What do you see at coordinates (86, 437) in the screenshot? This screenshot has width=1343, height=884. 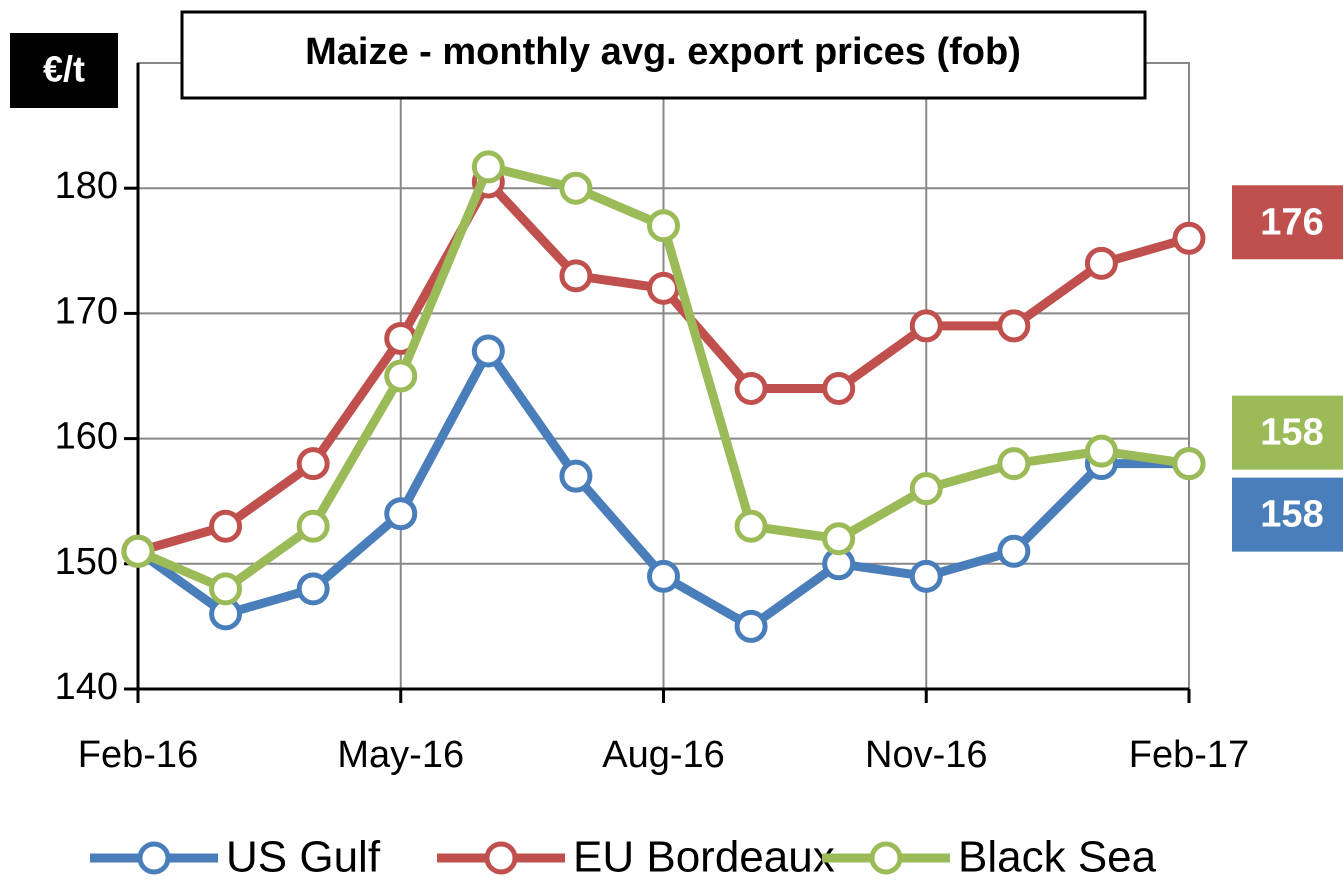 I see `y-tick-label: 160` at bounding box center [86, 437].